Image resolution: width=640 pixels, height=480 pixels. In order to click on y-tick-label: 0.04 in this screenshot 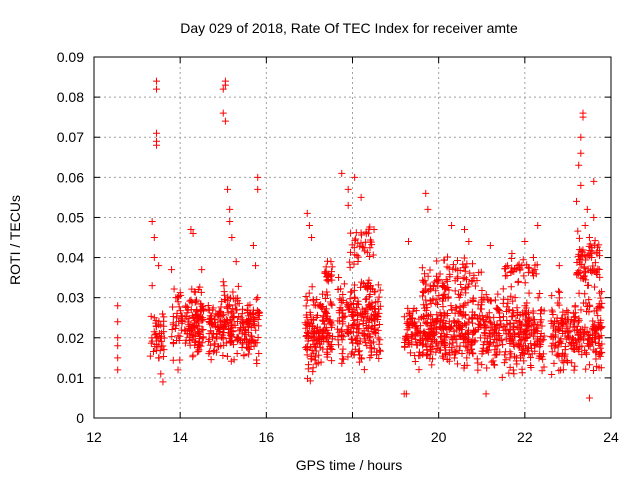, I will do `click(70, 258)`.